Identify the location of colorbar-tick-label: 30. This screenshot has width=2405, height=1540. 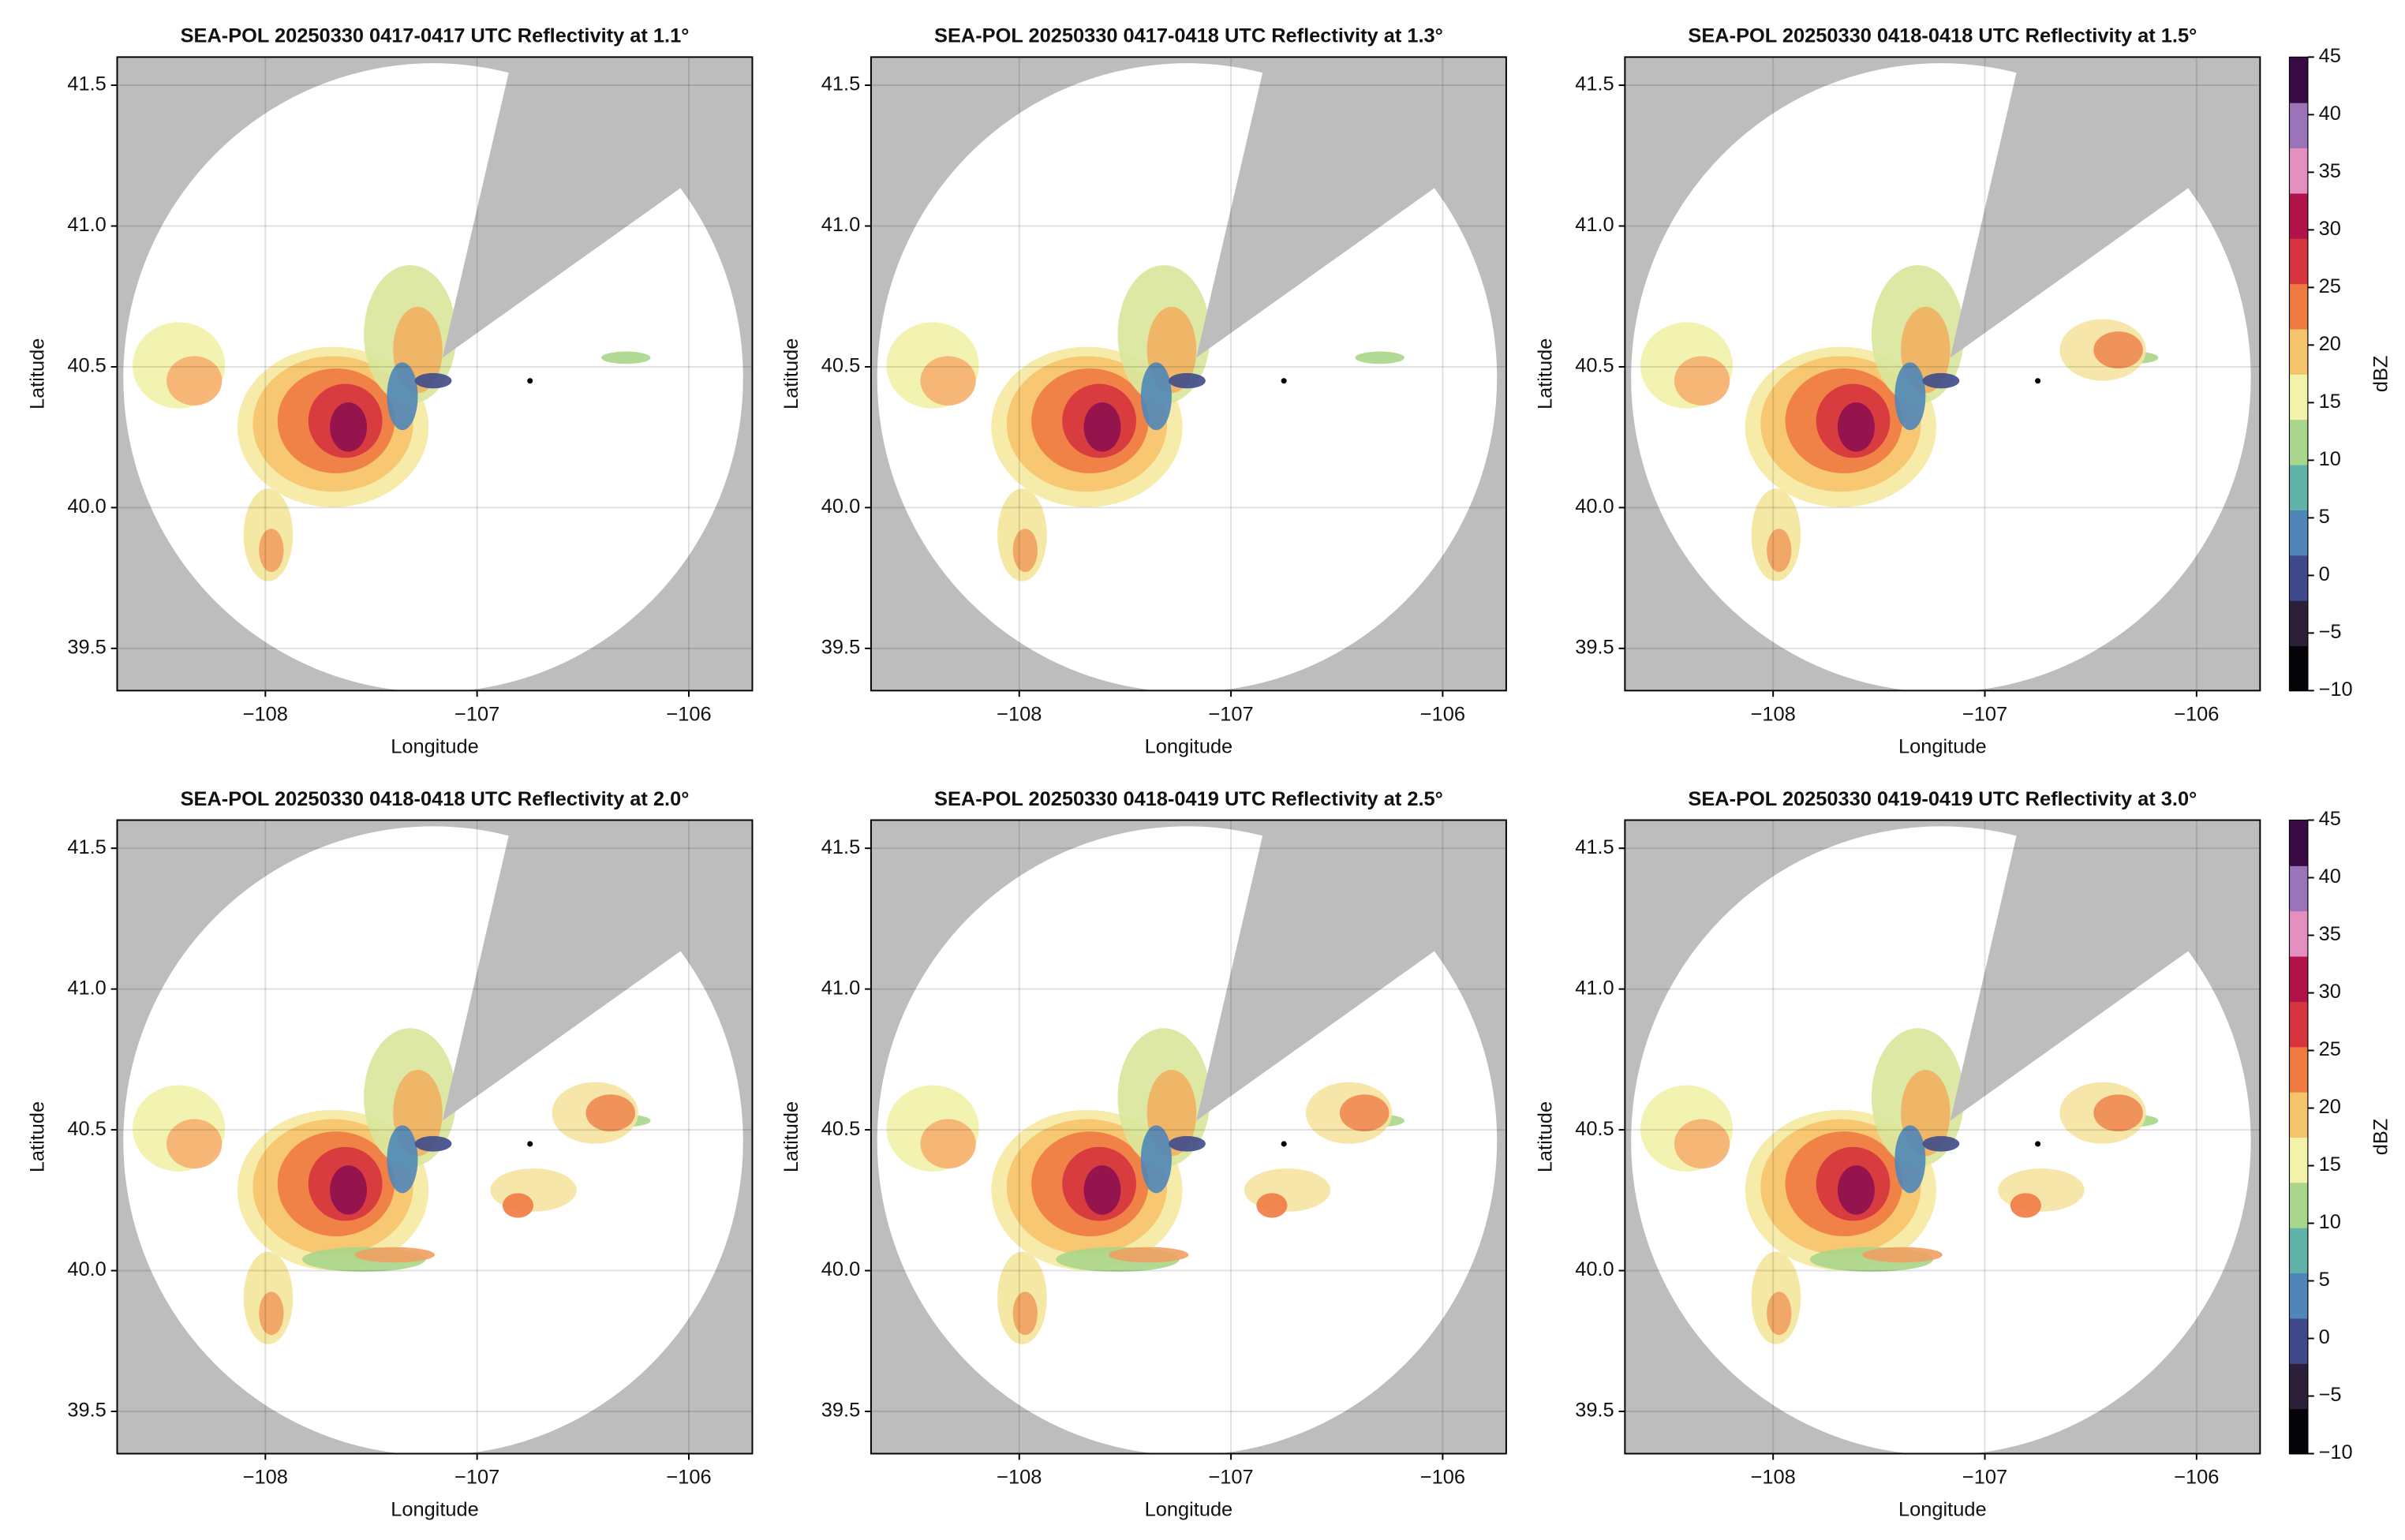
(2330, 992).